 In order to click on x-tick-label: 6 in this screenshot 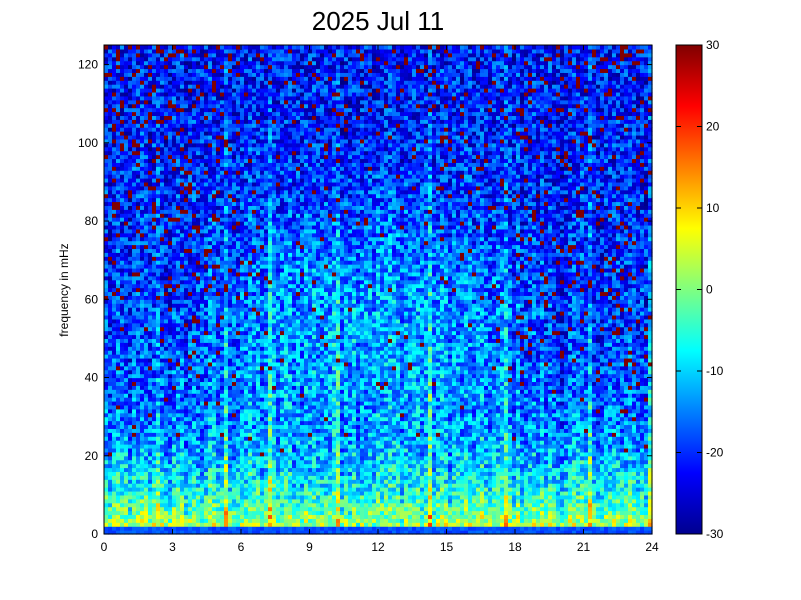, I will do `click(241, 547)`.